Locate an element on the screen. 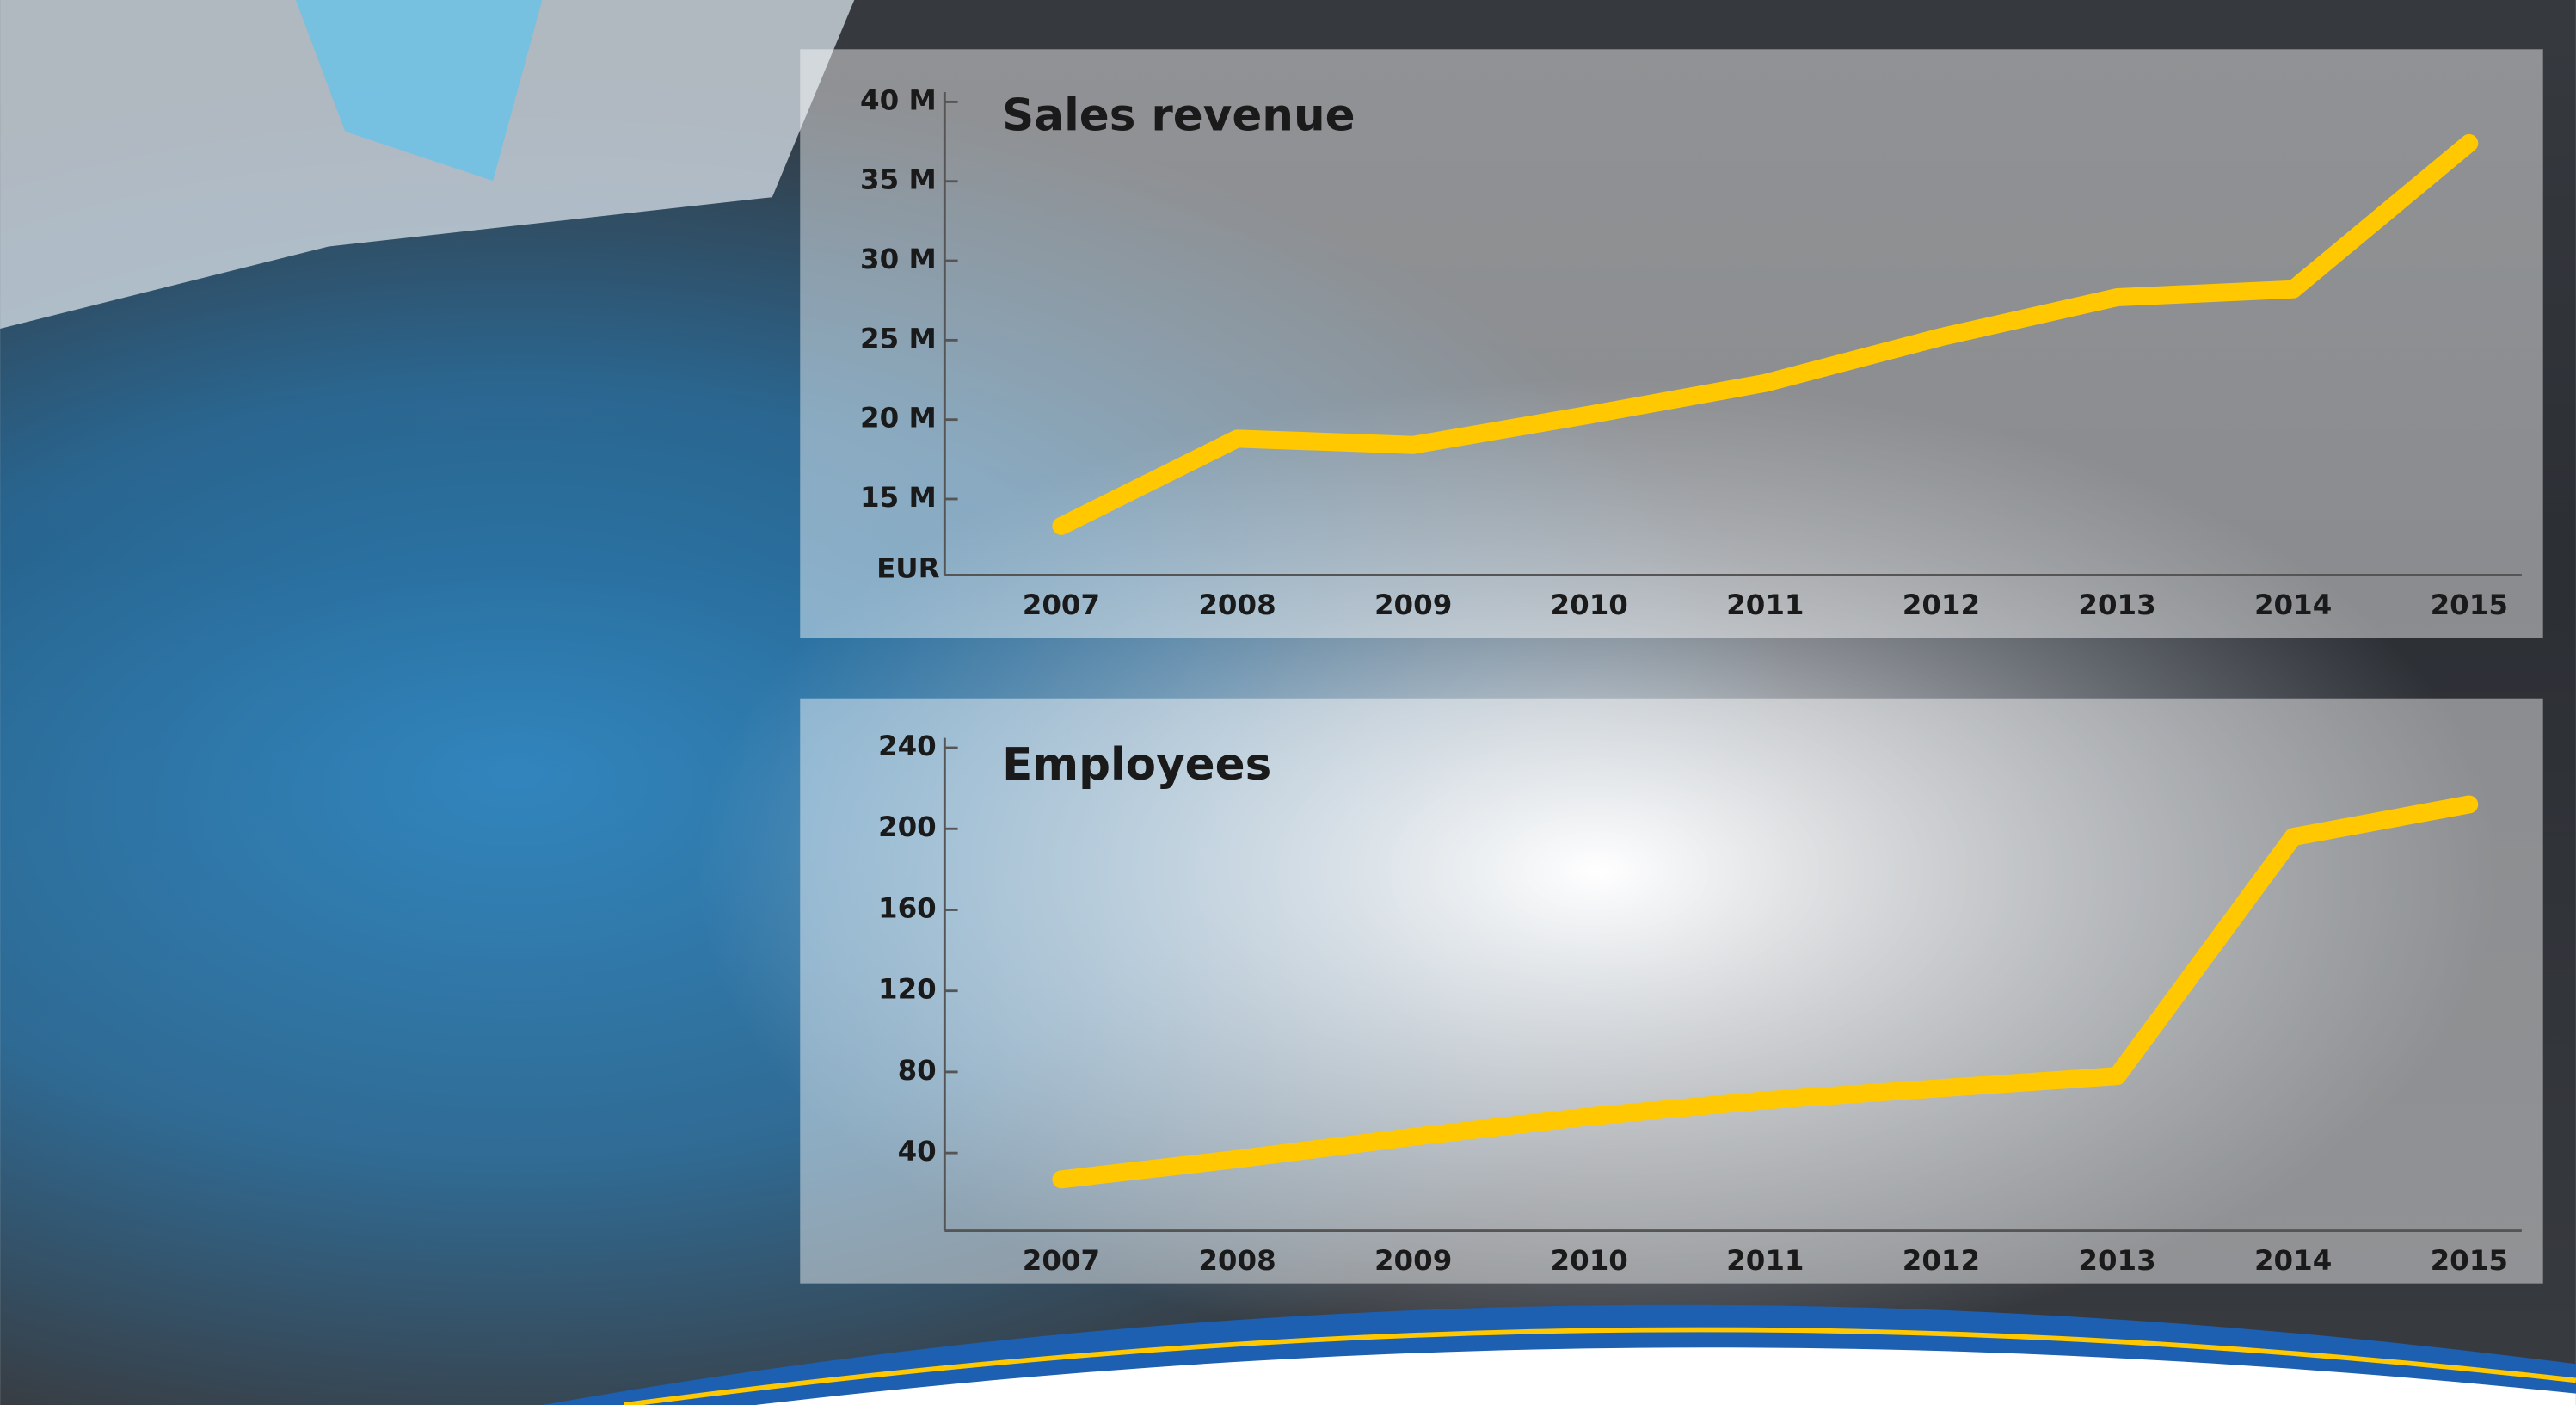 This screenshot has width=2576, height=1405. swoosh-line is located at coordinates (1600, 1366).